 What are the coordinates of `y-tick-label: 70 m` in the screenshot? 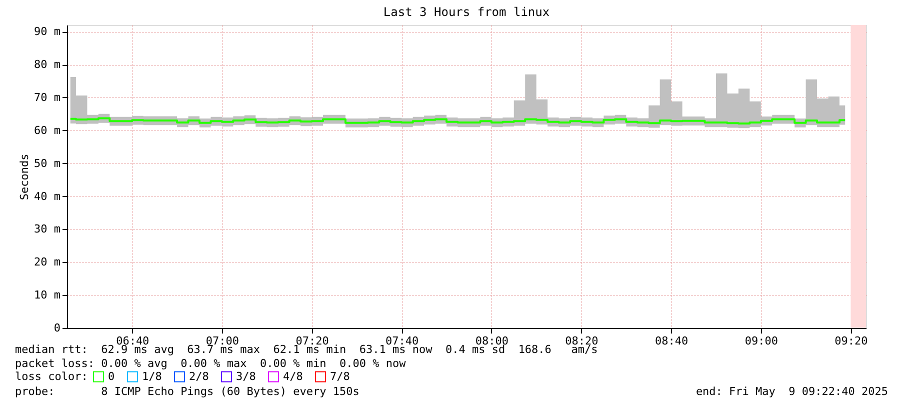 It's located at (47, 97).